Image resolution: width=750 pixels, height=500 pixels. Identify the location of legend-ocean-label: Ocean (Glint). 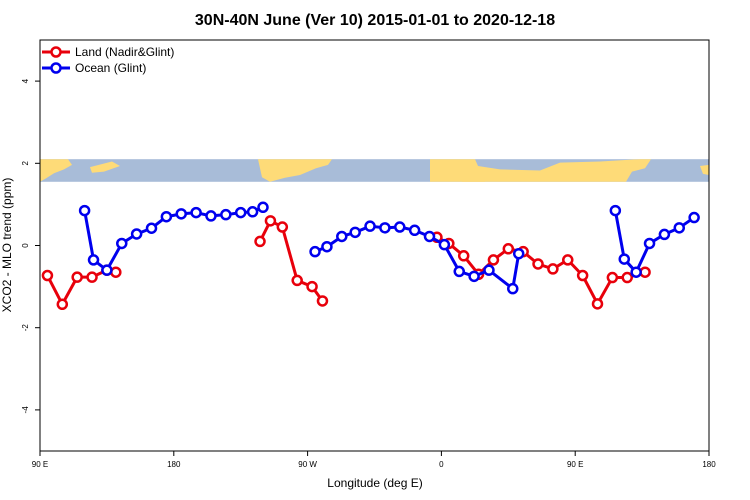
(110, 68).